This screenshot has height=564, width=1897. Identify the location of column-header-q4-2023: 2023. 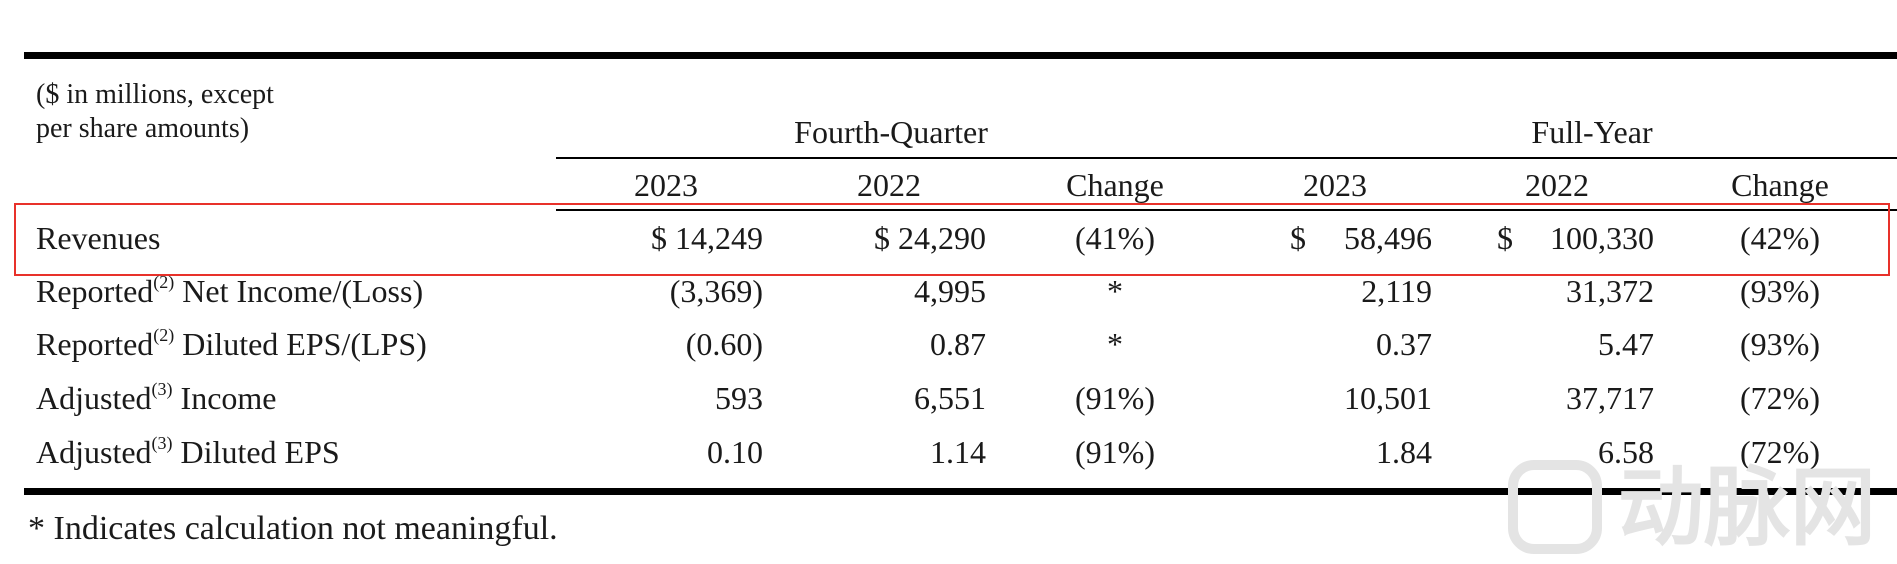
(666, 185).